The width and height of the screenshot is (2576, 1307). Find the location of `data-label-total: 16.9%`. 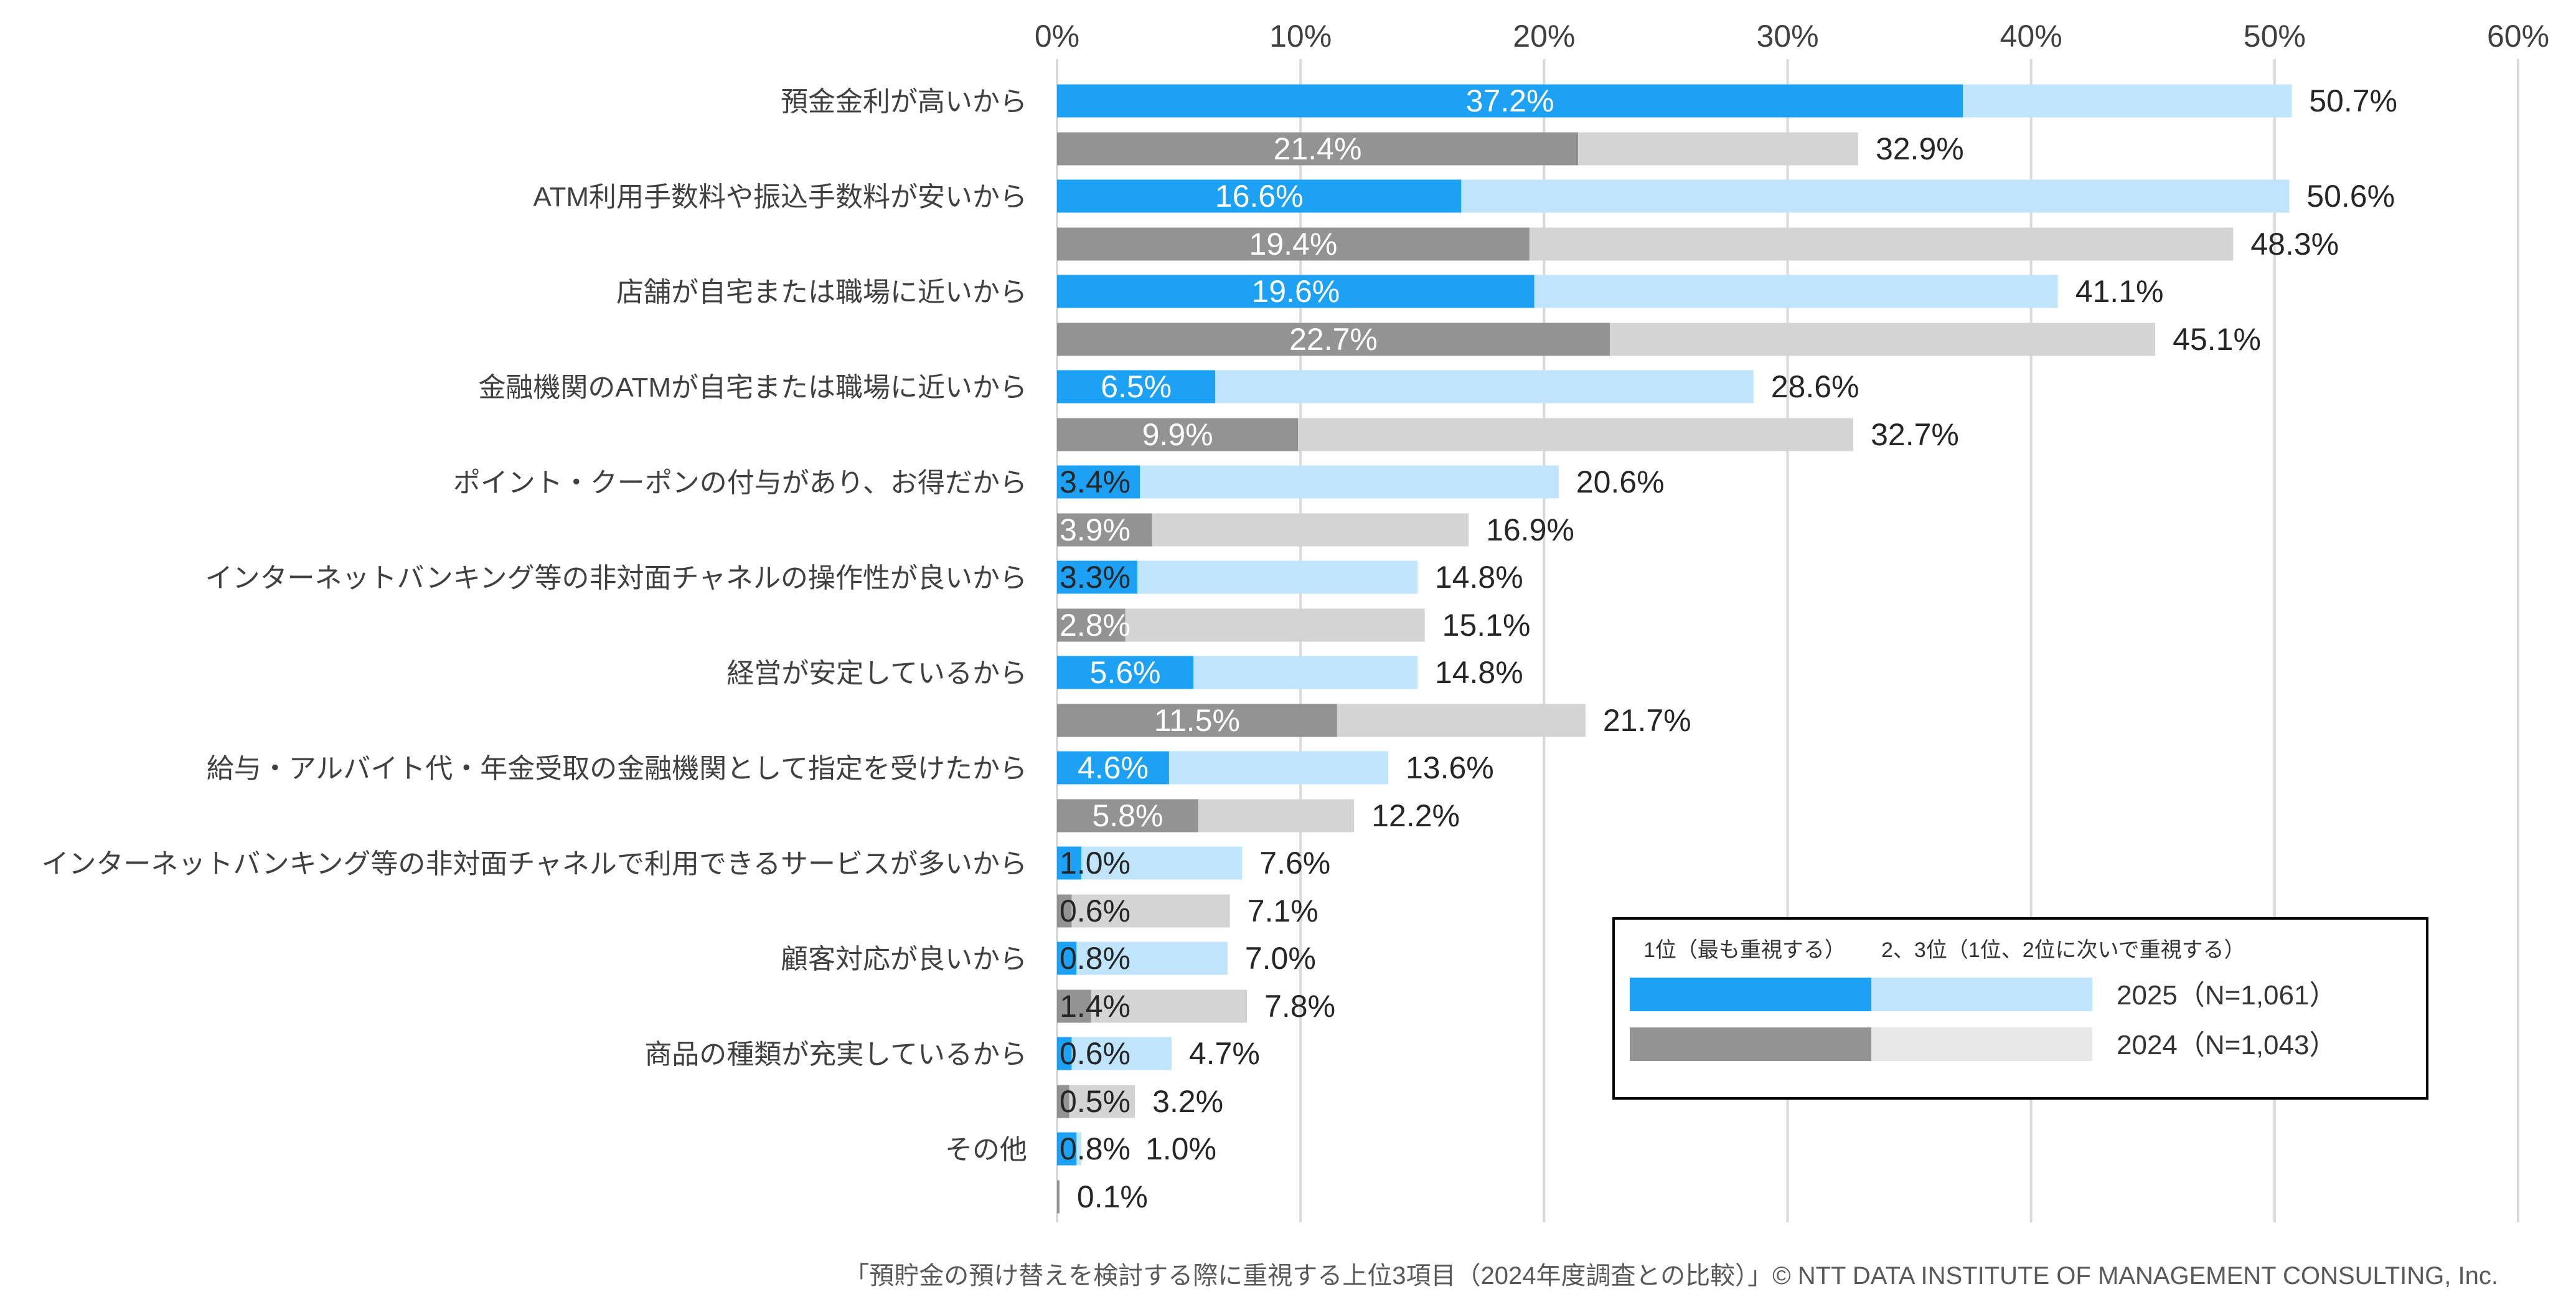

data-label-total: 16.9% is located at coordinates (1530, 529).